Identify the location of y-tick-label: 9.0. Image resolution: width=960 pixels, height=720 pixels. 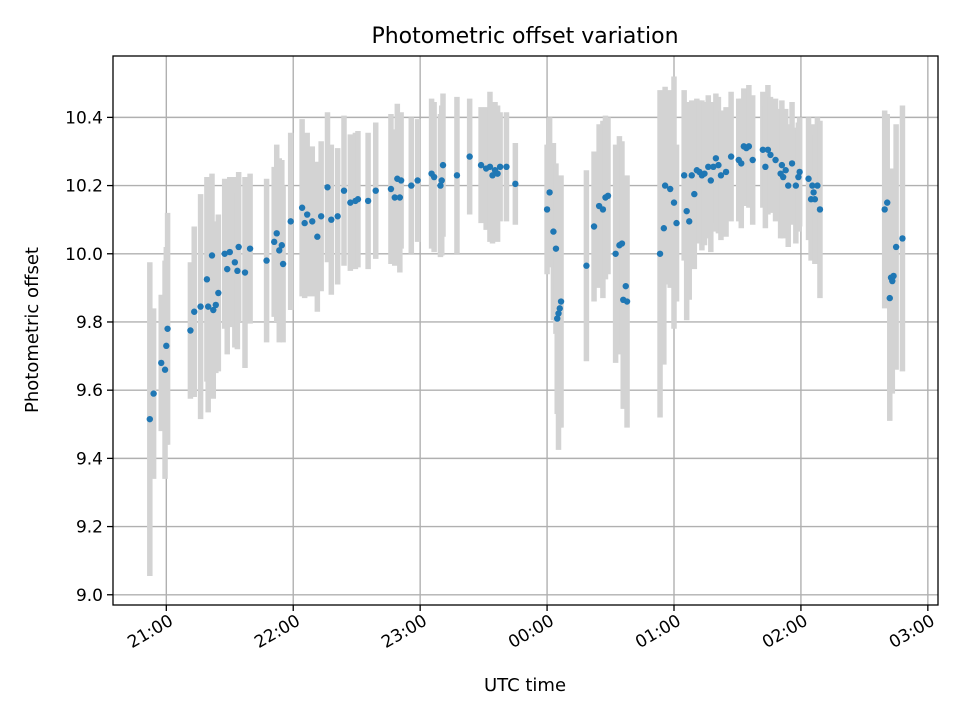
(89, 596).